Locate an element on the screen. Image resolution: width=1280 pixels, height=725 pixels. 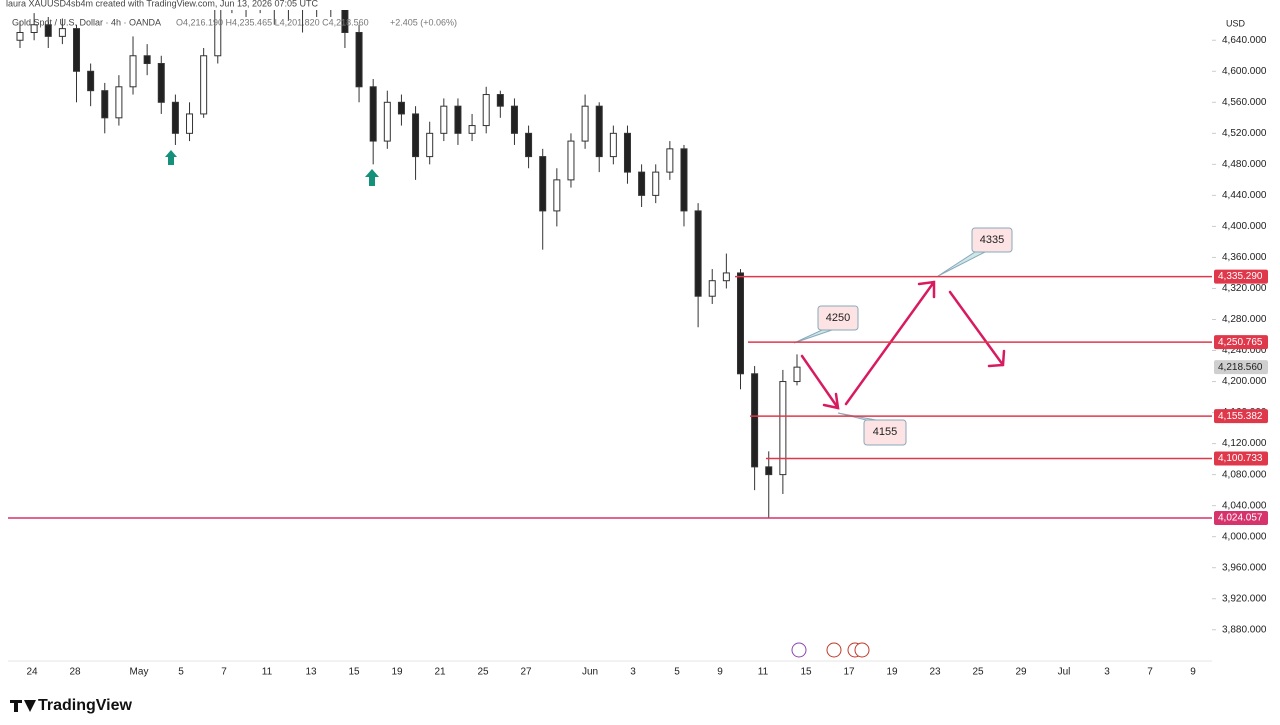
y-tick-label: 4,640.000 is located at coordinates (1244, 40).